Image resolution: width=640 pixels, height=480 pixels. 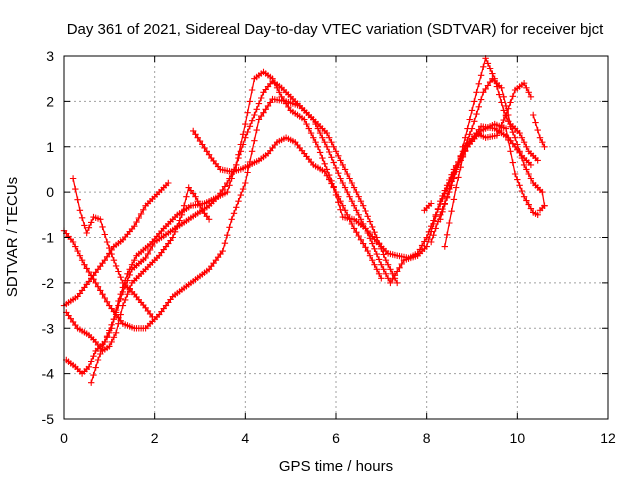 I want to click on x-tick-label: 10, so click(x=518, y=438).